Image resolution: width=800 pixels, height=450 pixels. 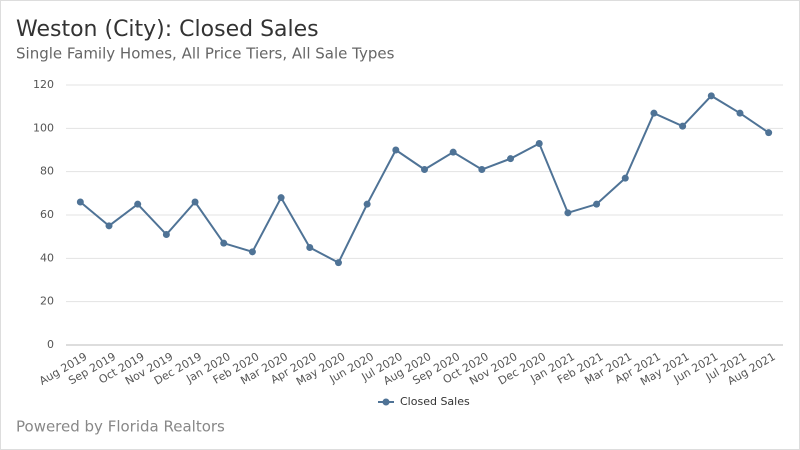 What do you see at coordinates (120, 427) in the screenshot?
I see `footer: Powered by Florida Realtors` at bounding box center [120, 427].